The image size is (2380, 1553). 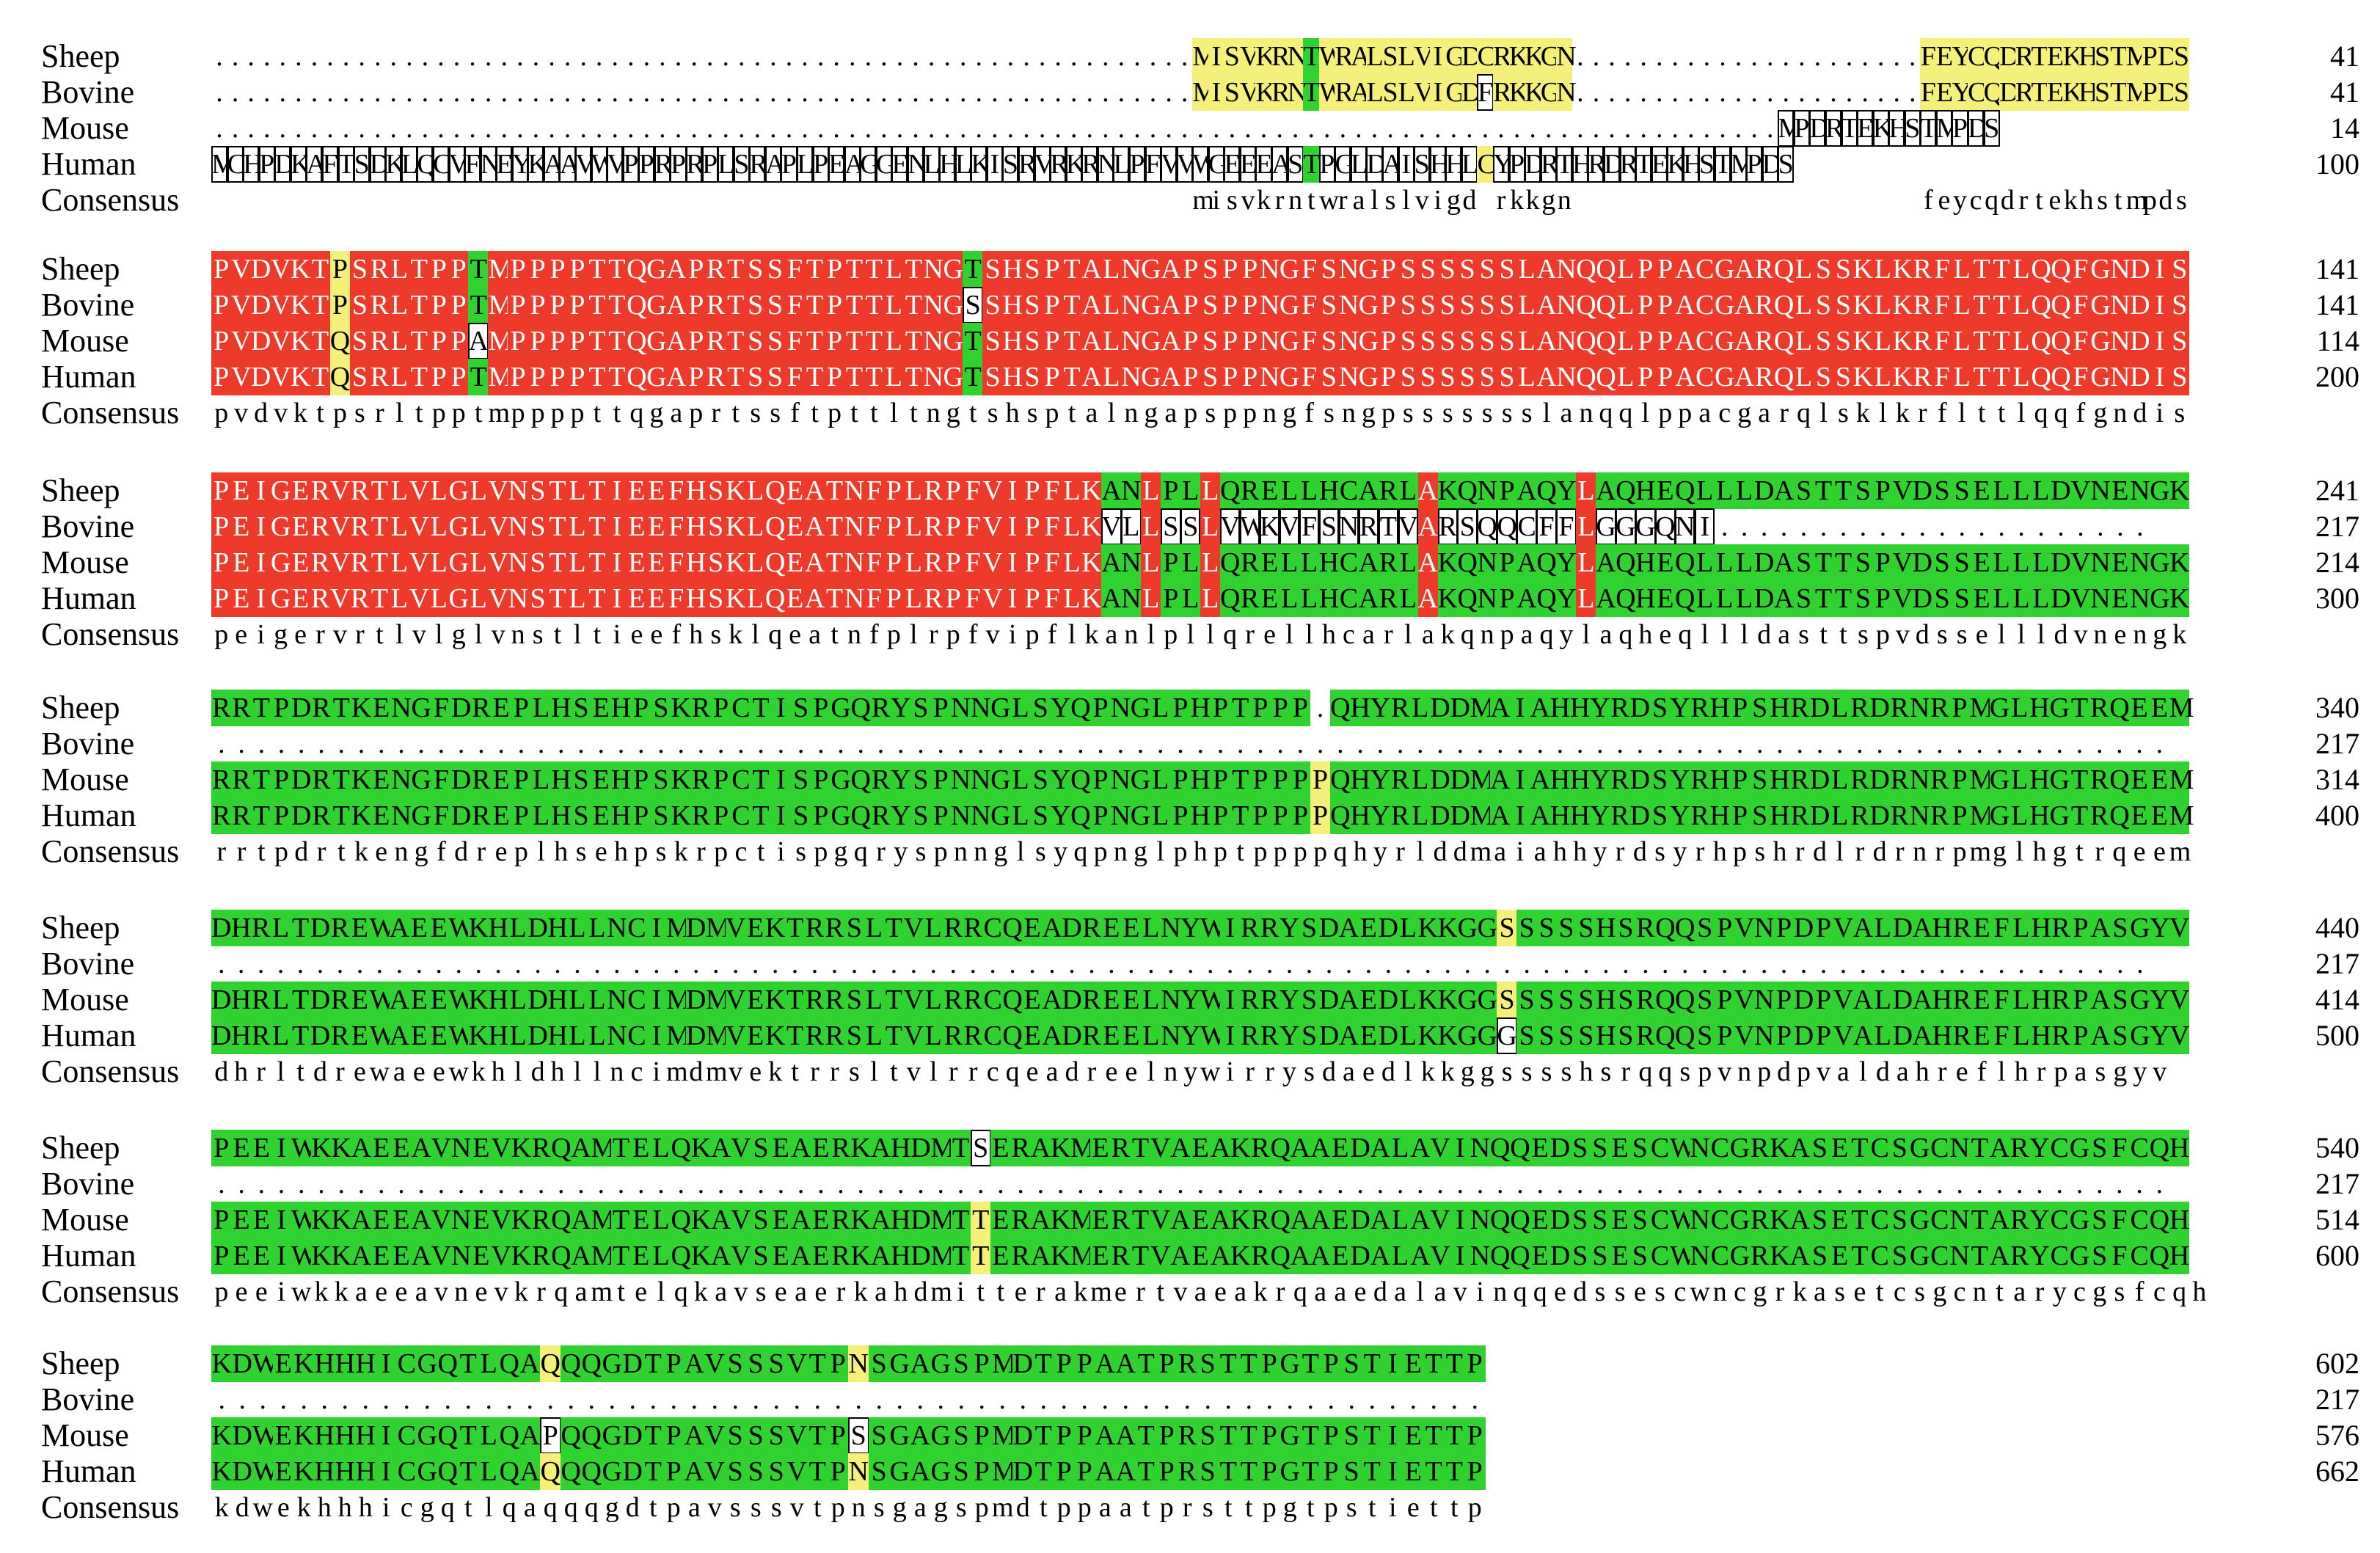 What do you see at coordinates (621, 779) in the screenshot?
I see `residue: H` at bounding box center [621, 779].